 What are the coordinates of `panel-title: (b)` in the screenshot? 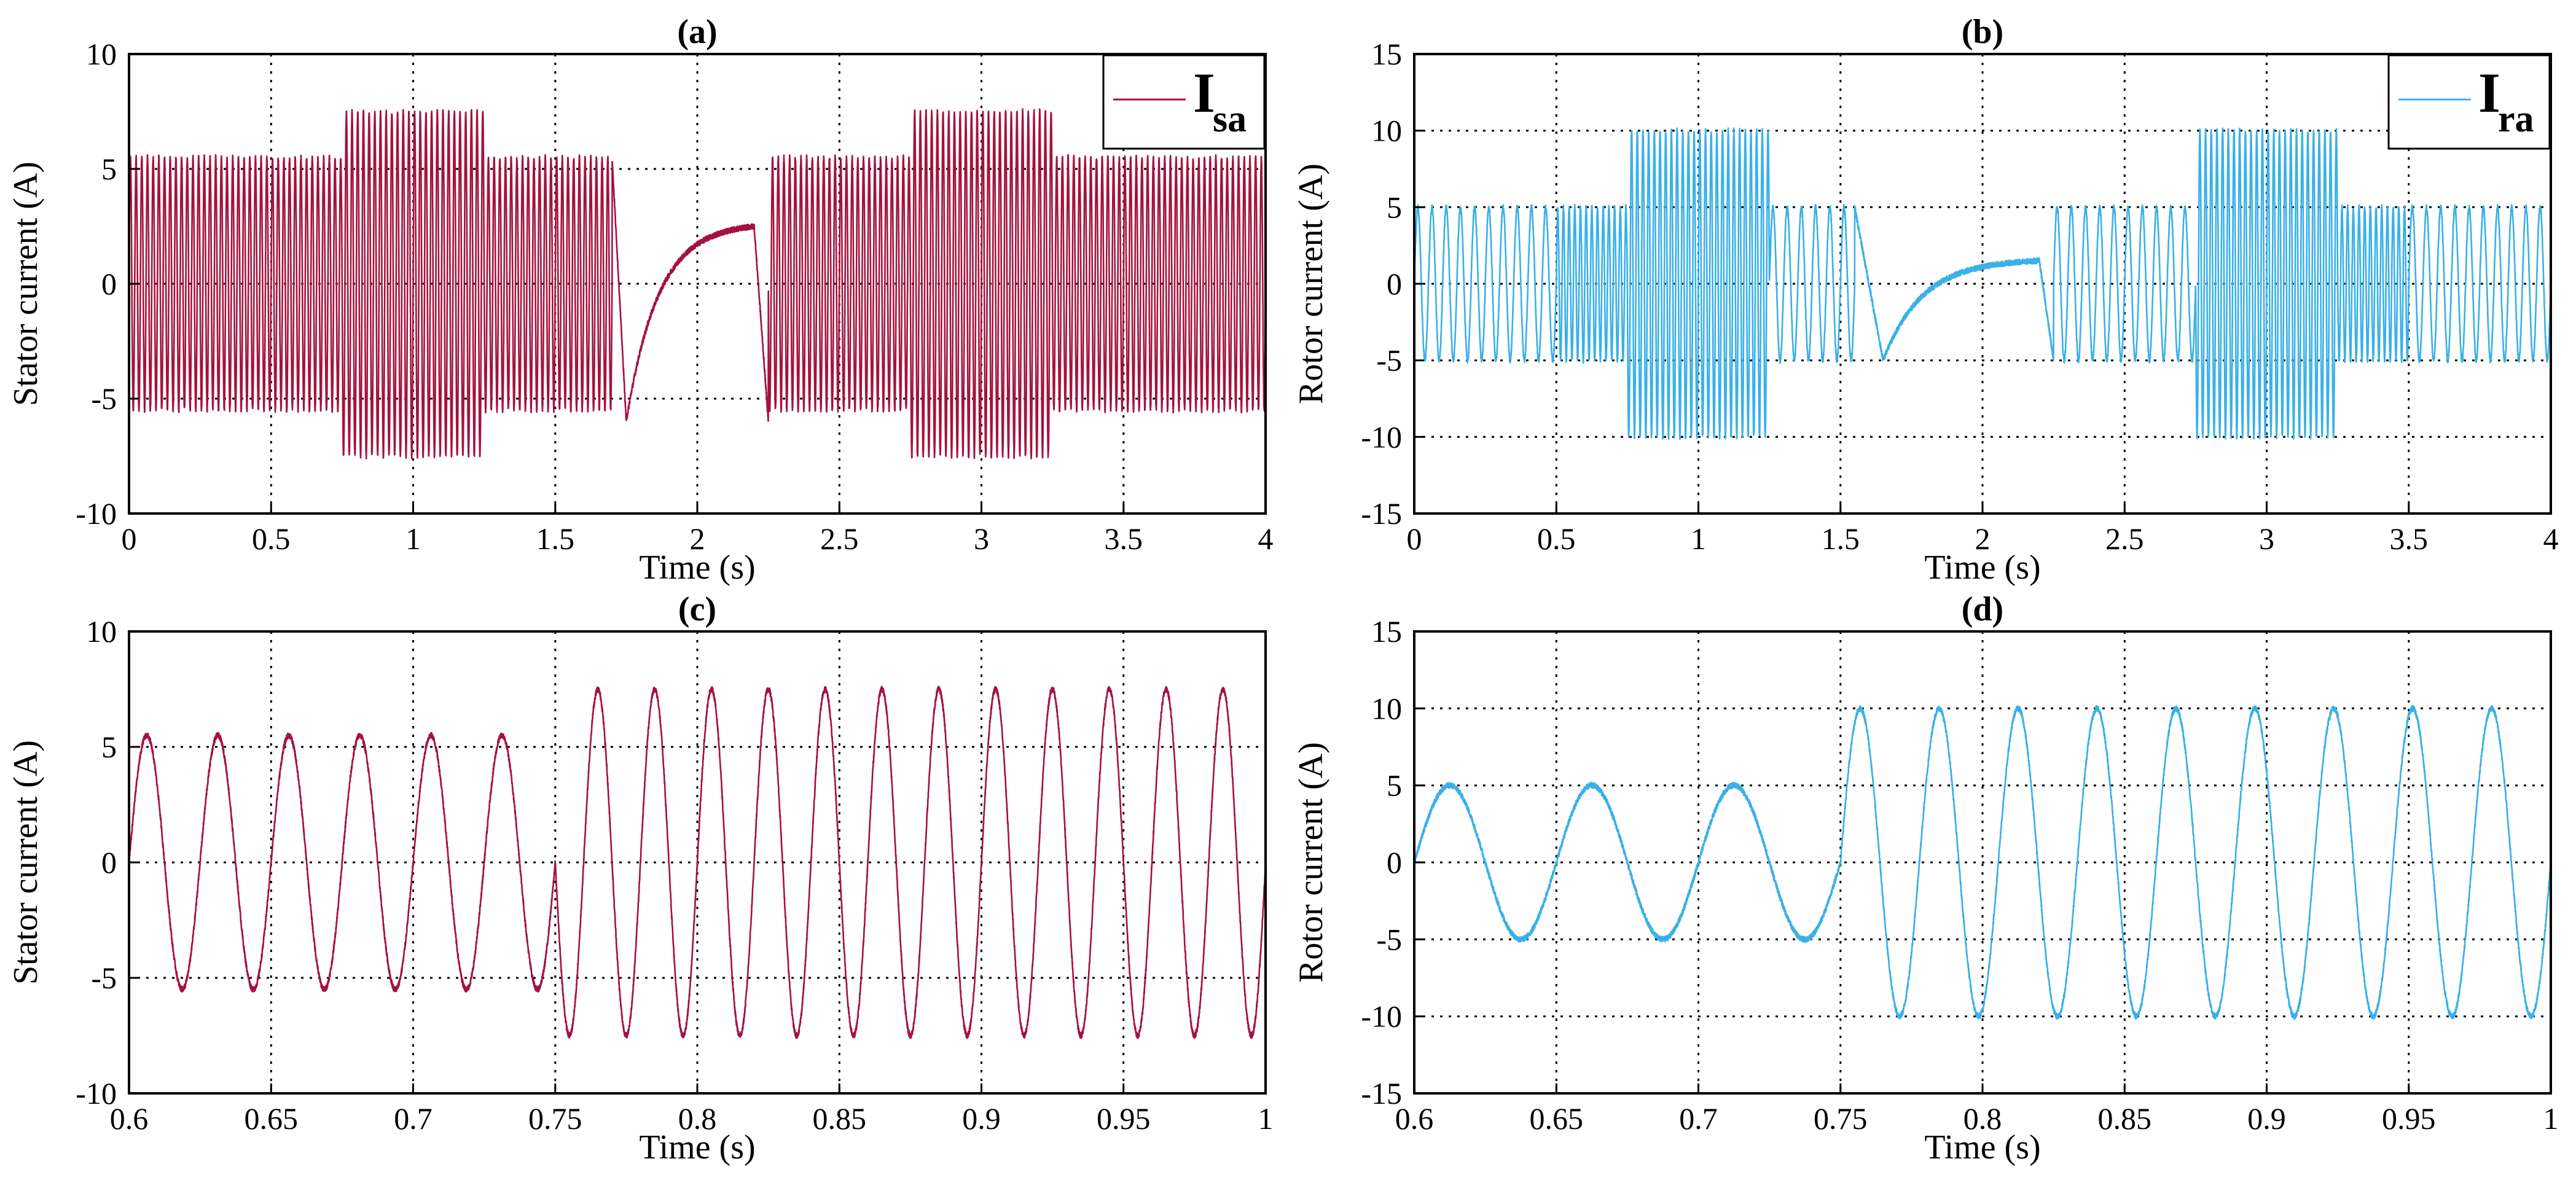 It's located at (1982, 32).